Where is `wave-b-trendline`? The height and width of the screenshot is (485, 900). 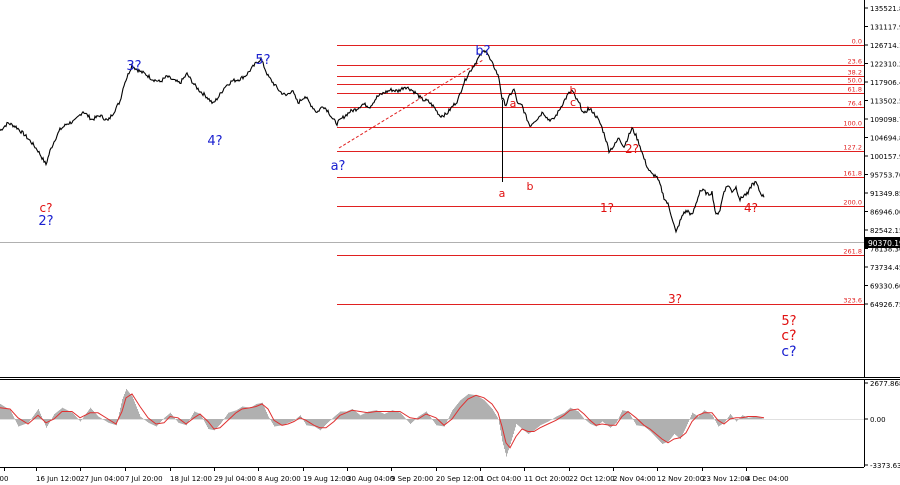 wave-b-trendline is located at coordinates (411, 104).